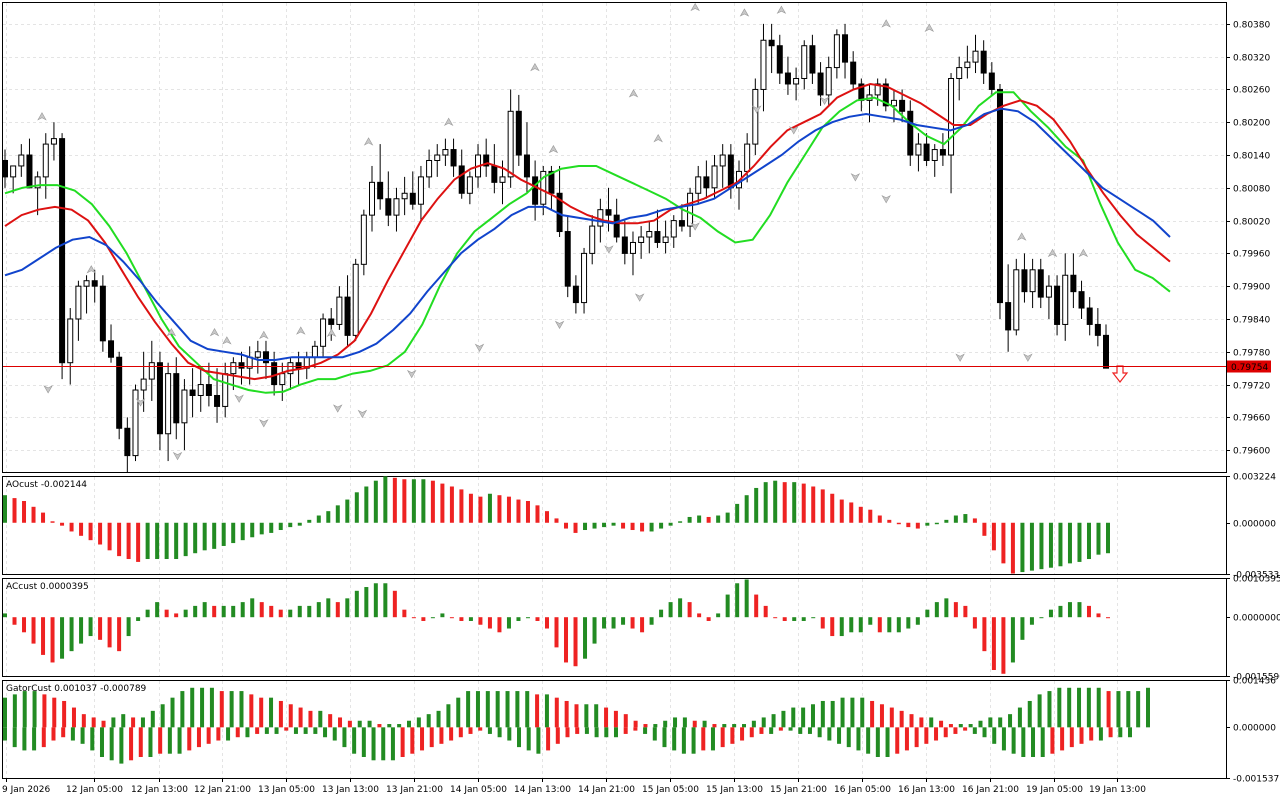 The width and height of the screenshot is (1280, 800). Describe the element at coordinates (1249, 368) in the screenshot. I see `current-price-label: 0.79754` at that location.